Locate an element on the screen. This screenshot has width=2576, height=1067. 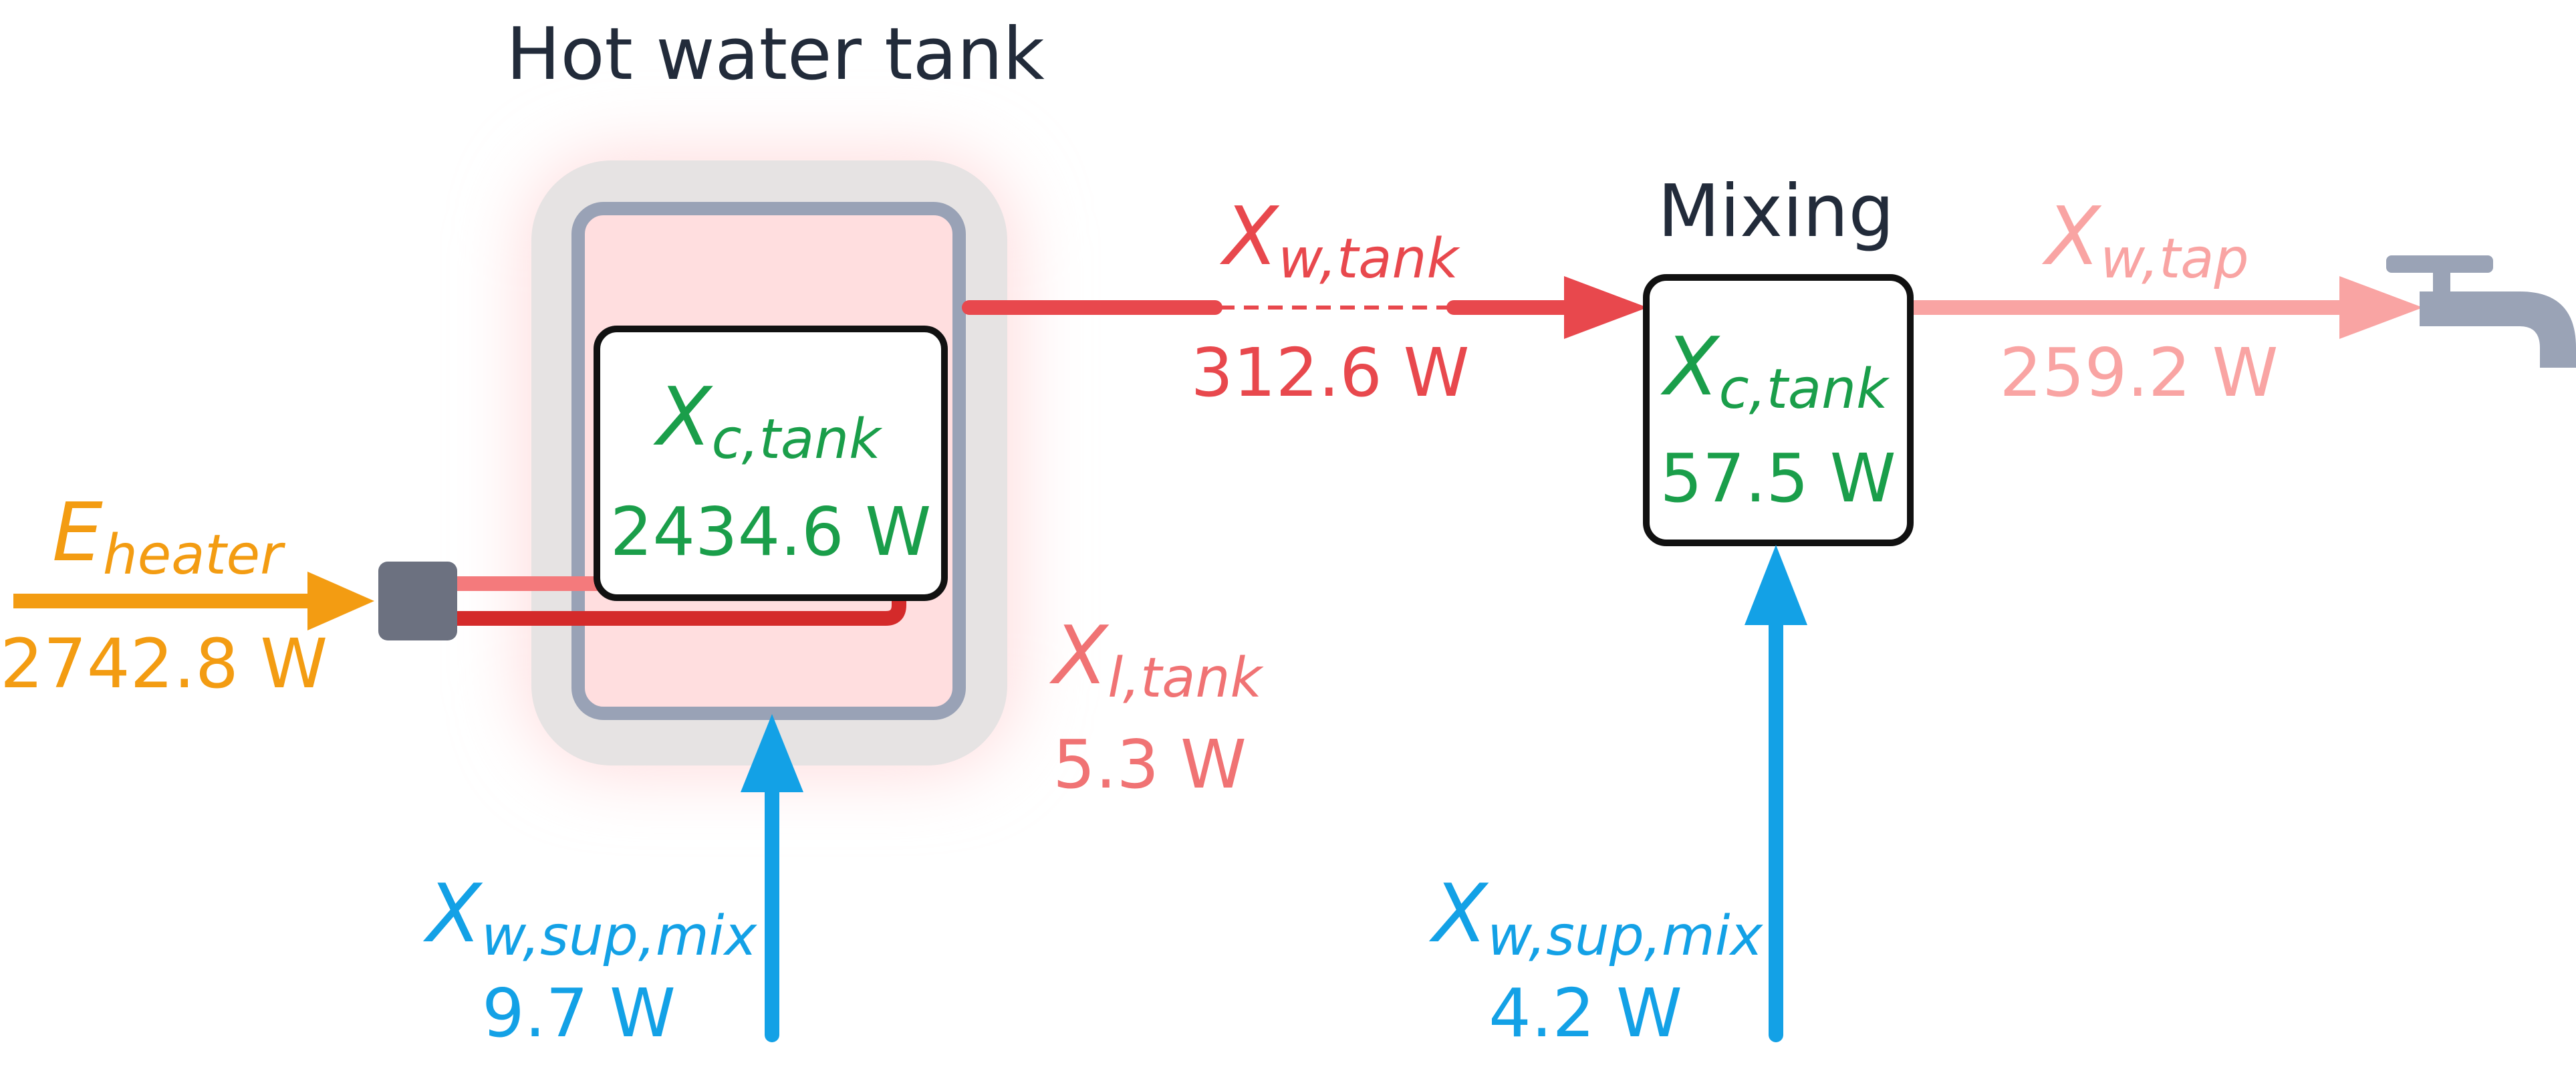
mixing-supply-flow: Xw,sup,mix 4.2 W is located at coordinates (1618, 798).